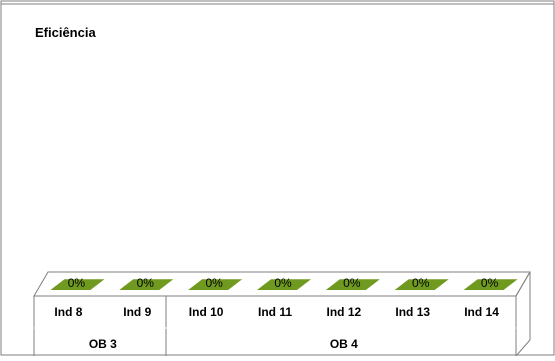 This screenshot has height=361, width=555. I want to click on data-label-ind-8: 0%, so click(77, 283).